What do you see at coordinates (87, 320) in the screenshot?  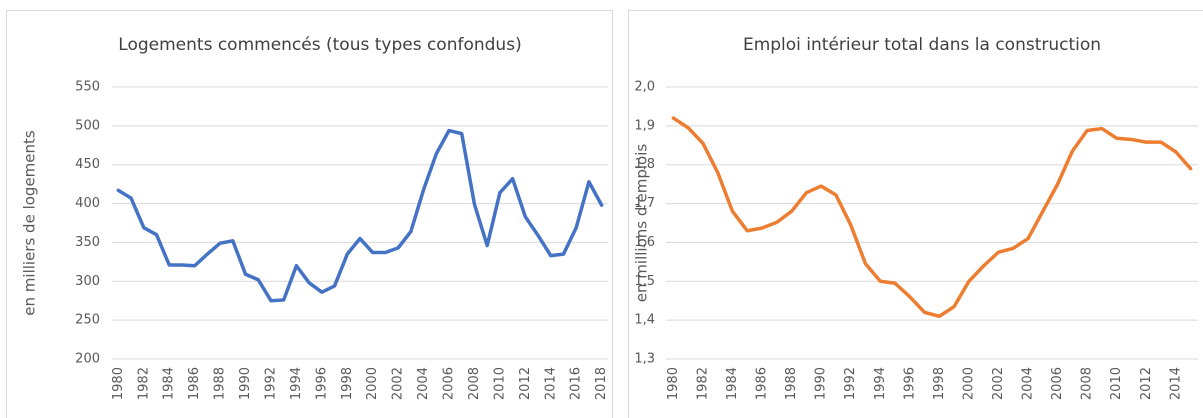 I see `y-tick-label: 250` at bounding box center [87, 320].